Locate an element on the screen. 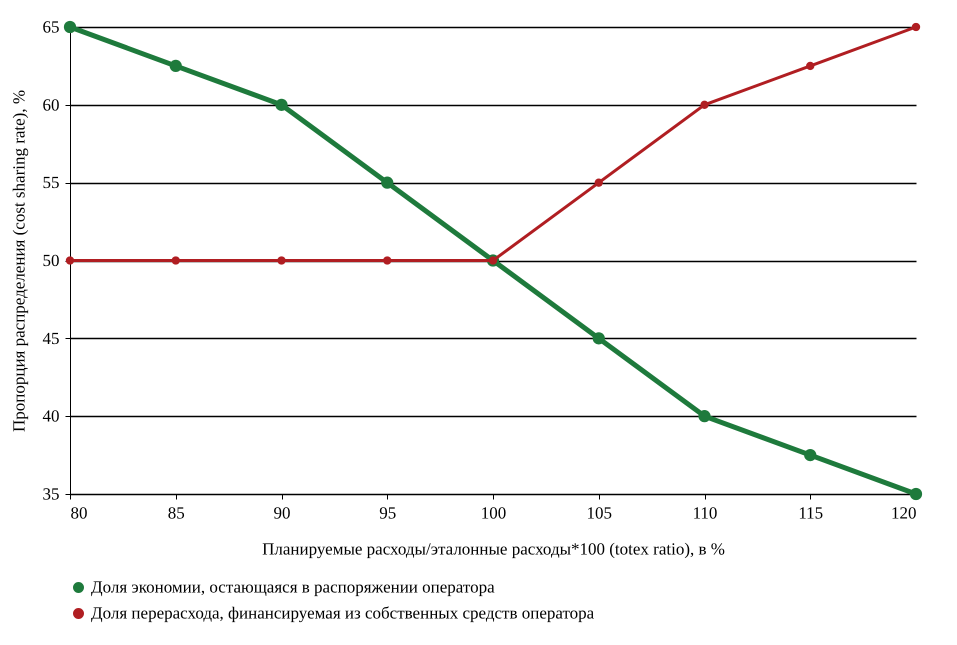  x-tick-label: 85 is located at coordinates (176, 513).